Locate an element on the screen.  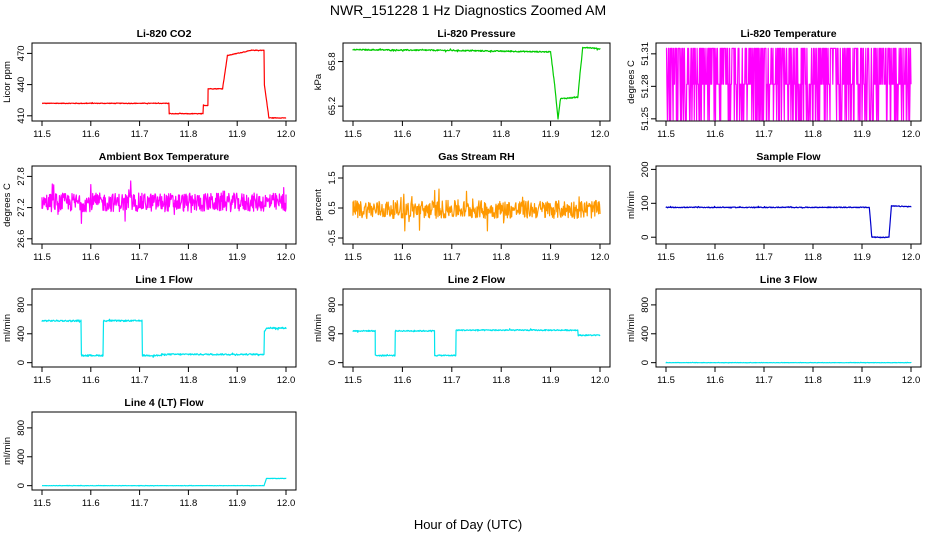
panel-title: Li-820 Pressure is located at coordinates (476, 34).